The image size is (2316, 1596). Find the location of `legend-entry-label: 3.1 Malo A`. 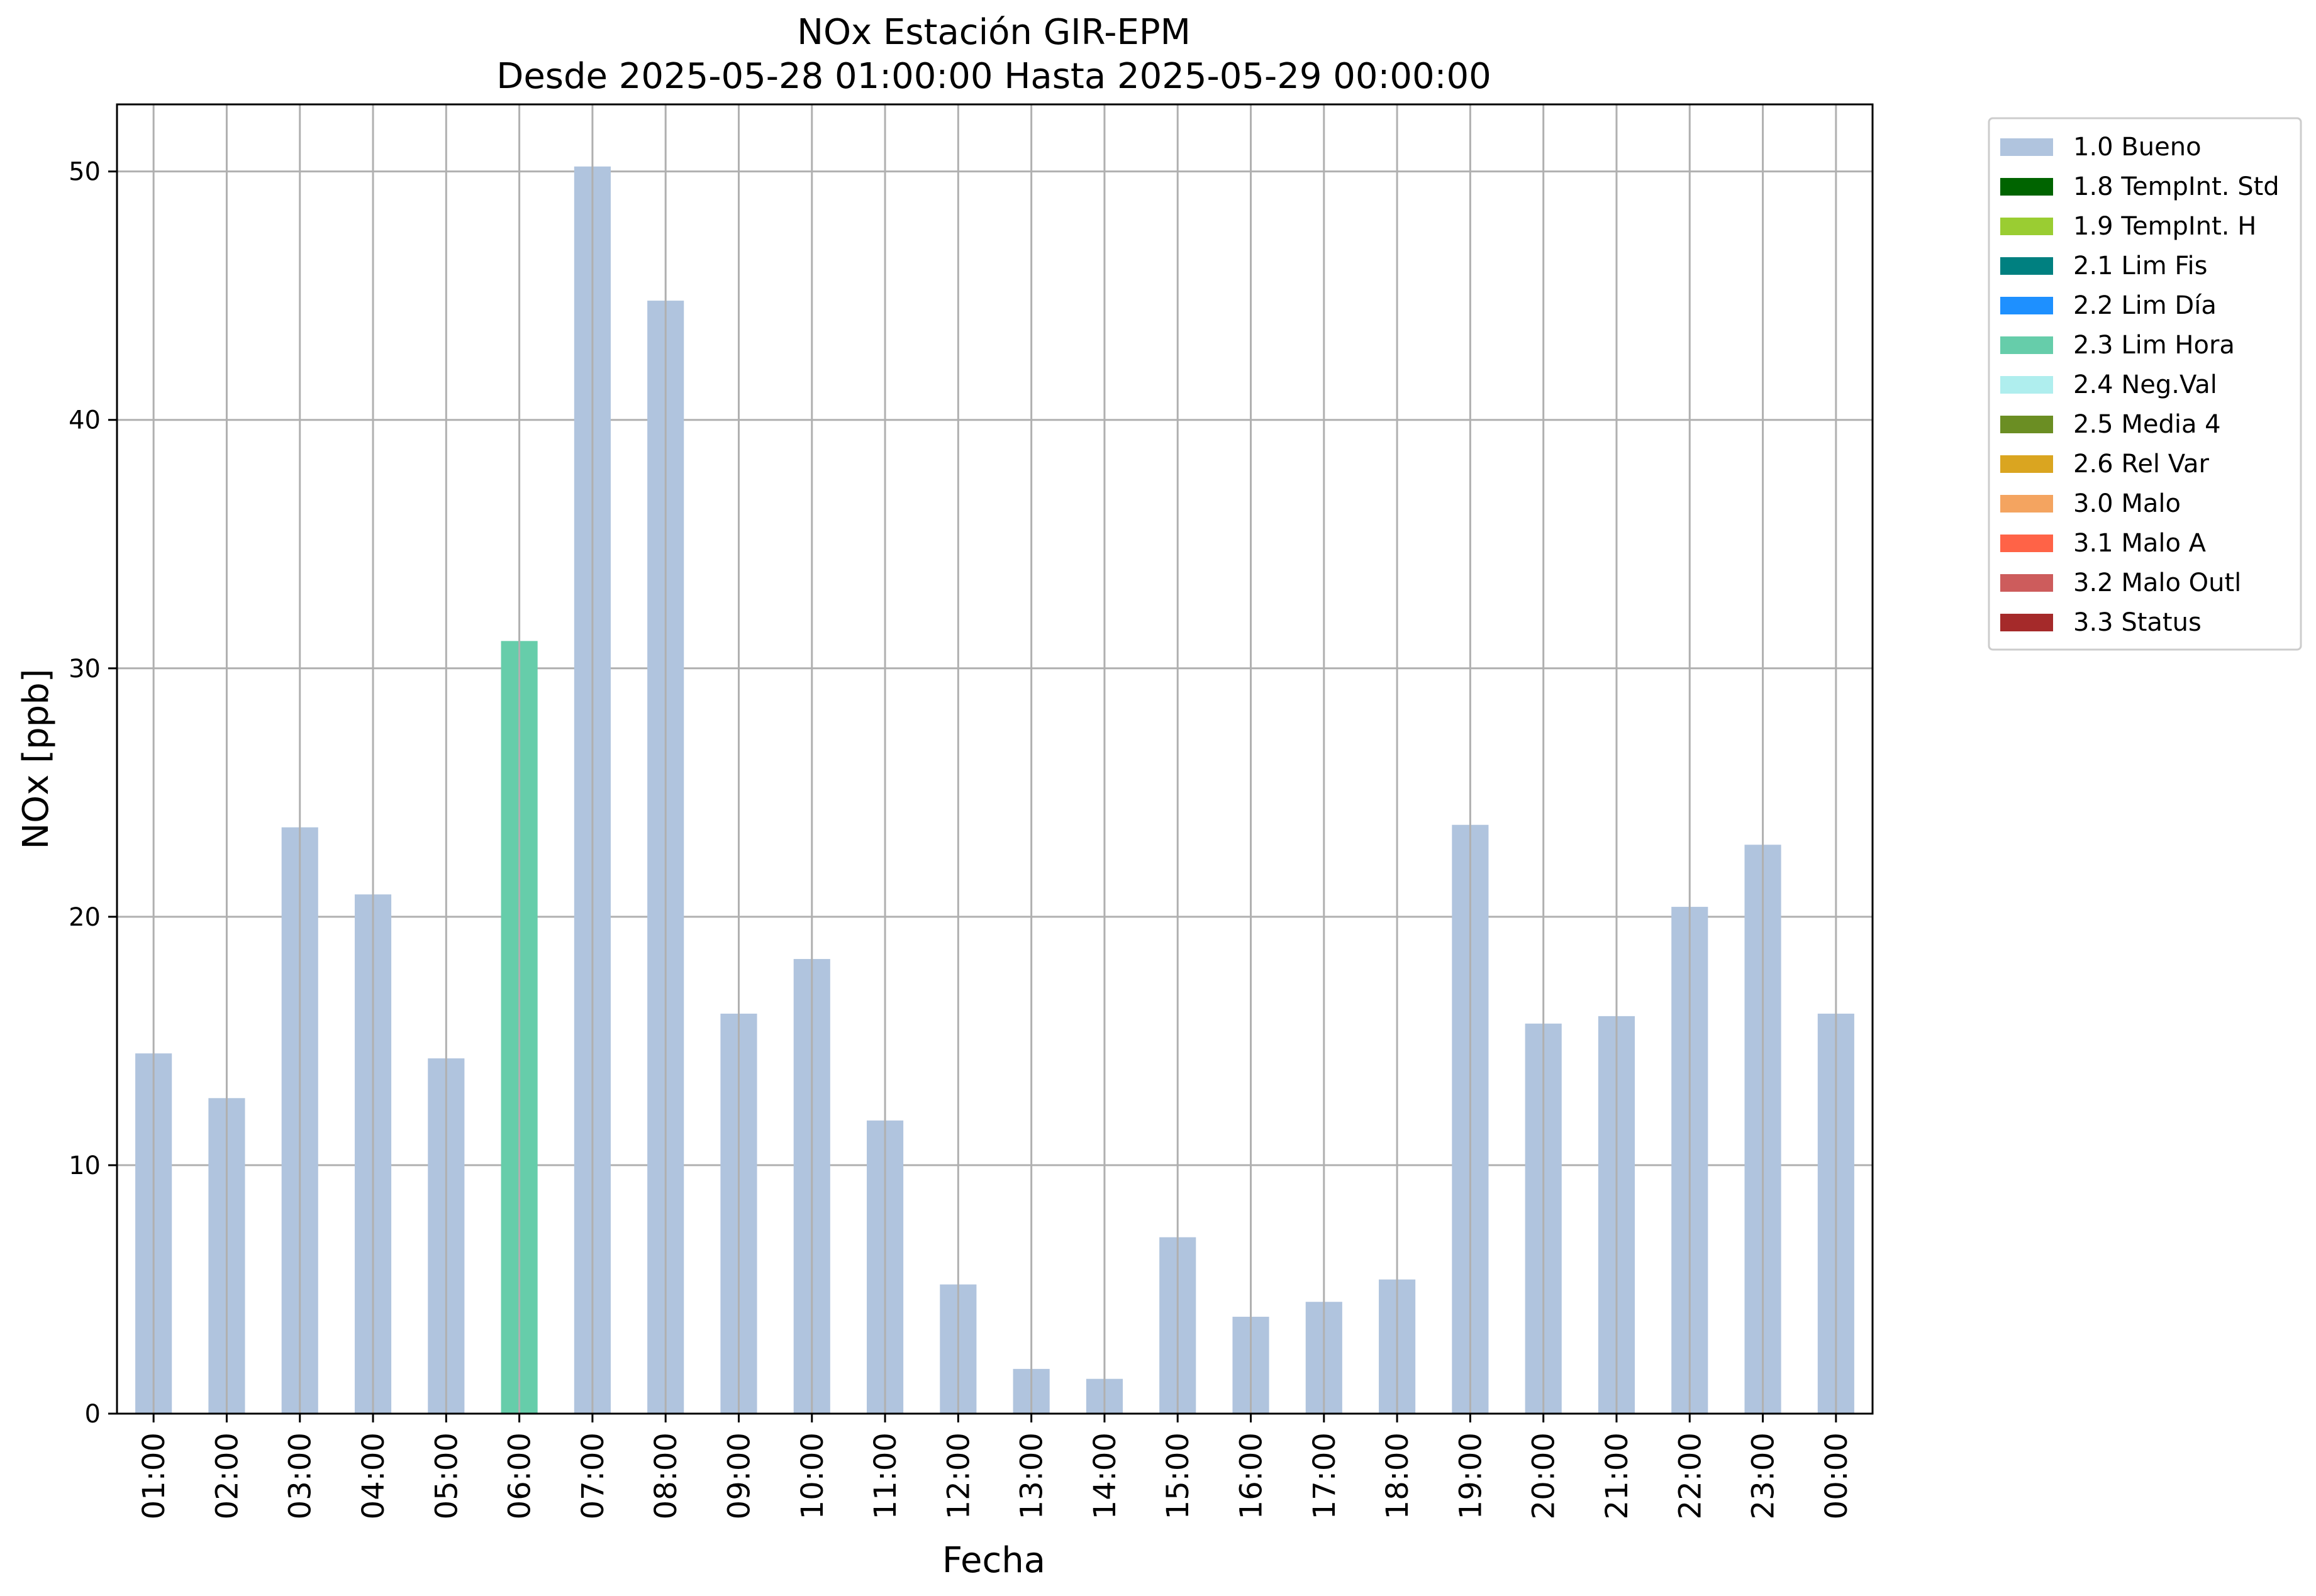

legend-entry-label: 3.1 Malo A is located at coordinates (2140, 543).